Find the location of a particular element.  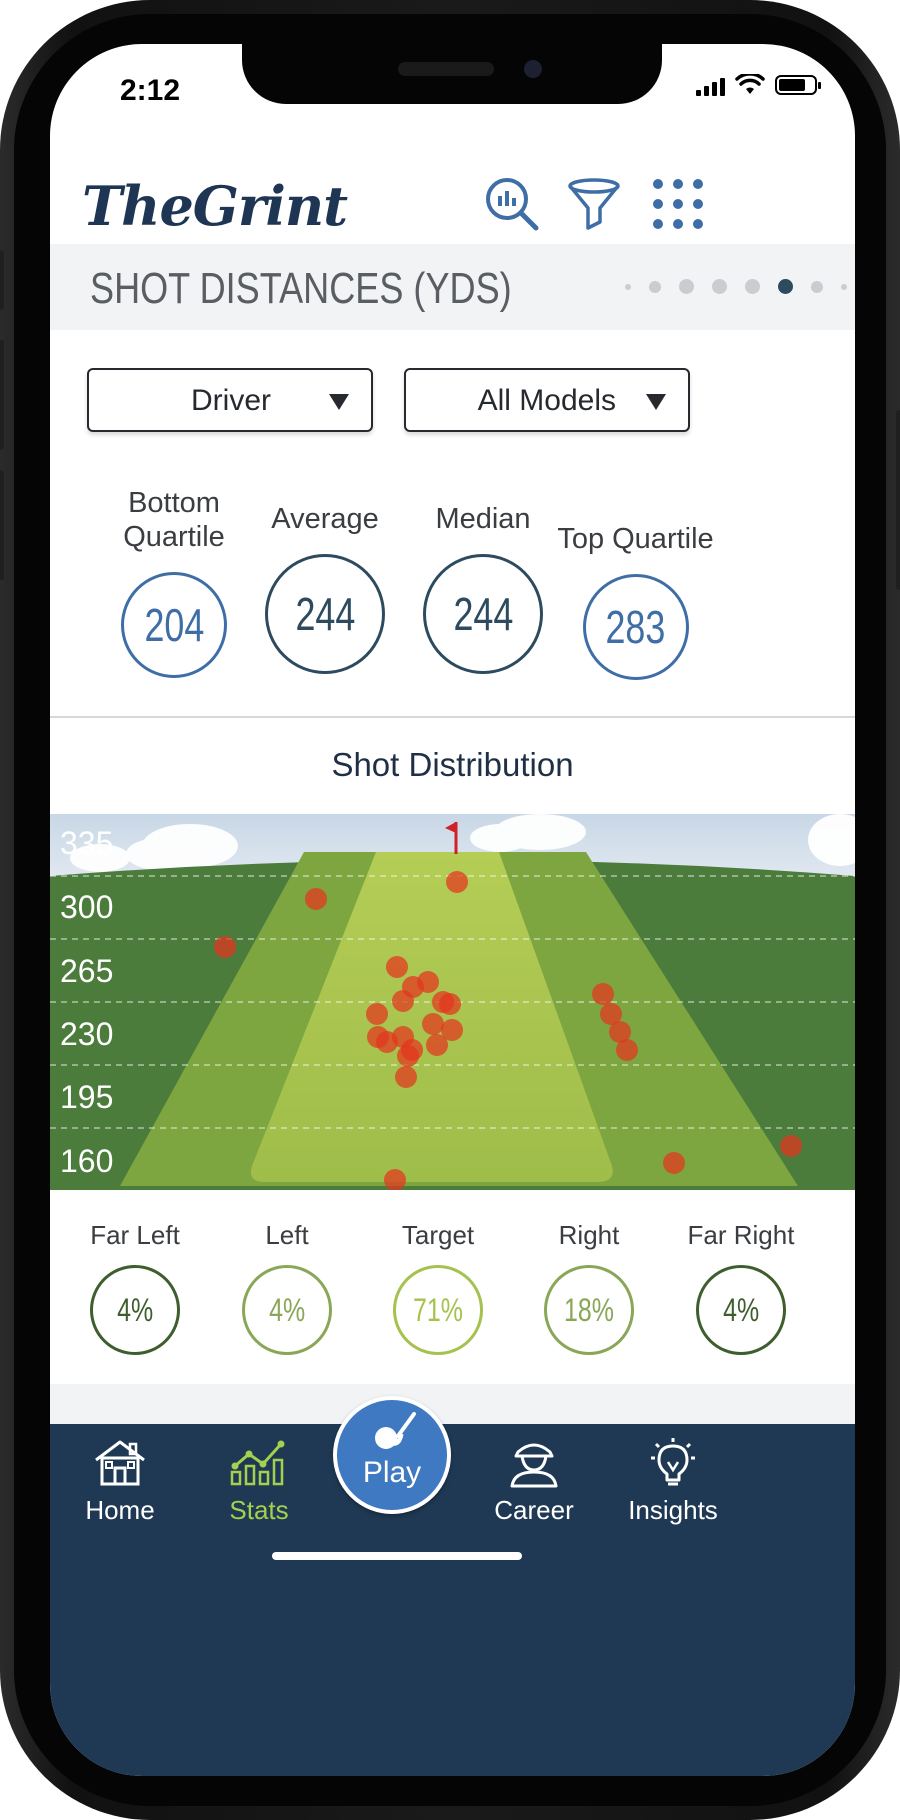

volume-up-button is located at coordinates (2, 395).